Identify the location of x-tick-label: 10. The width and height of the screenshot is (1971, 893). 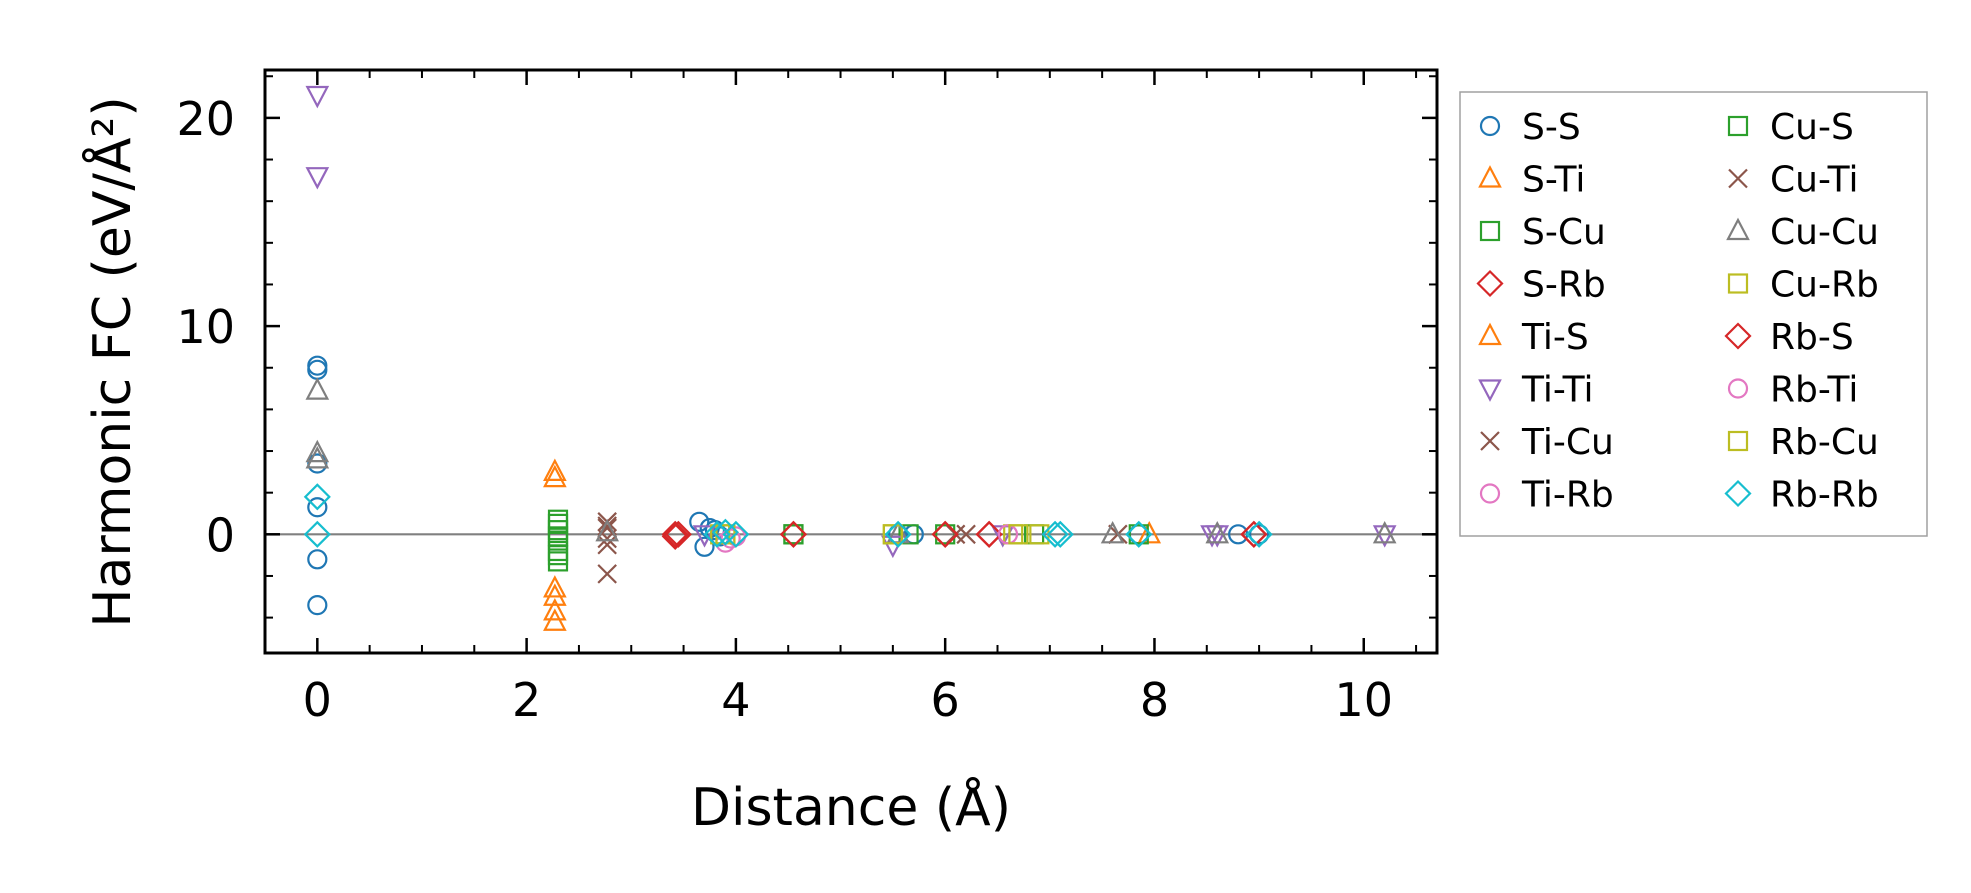
(1363, 700).